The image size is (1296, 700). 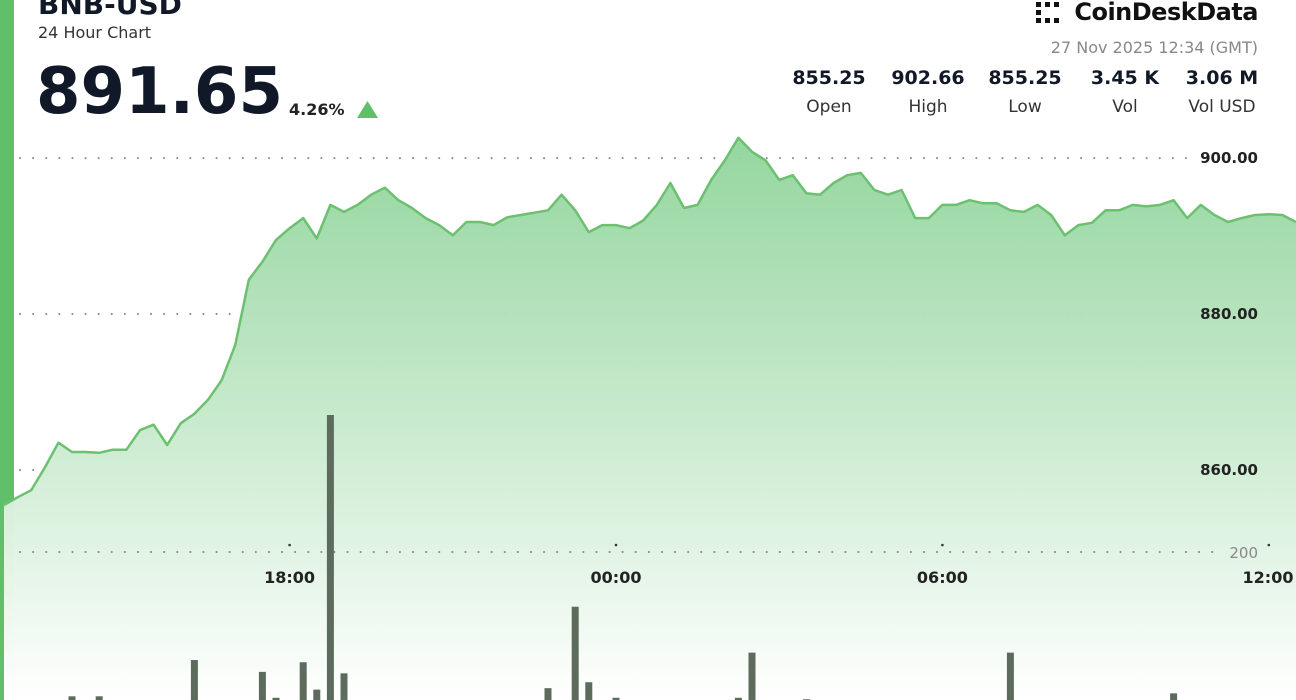 What do you see at coordinates (1268, 577) in the screenshot?
I see `x-tick-label: 12:00` at bounding box center [1268, 577].